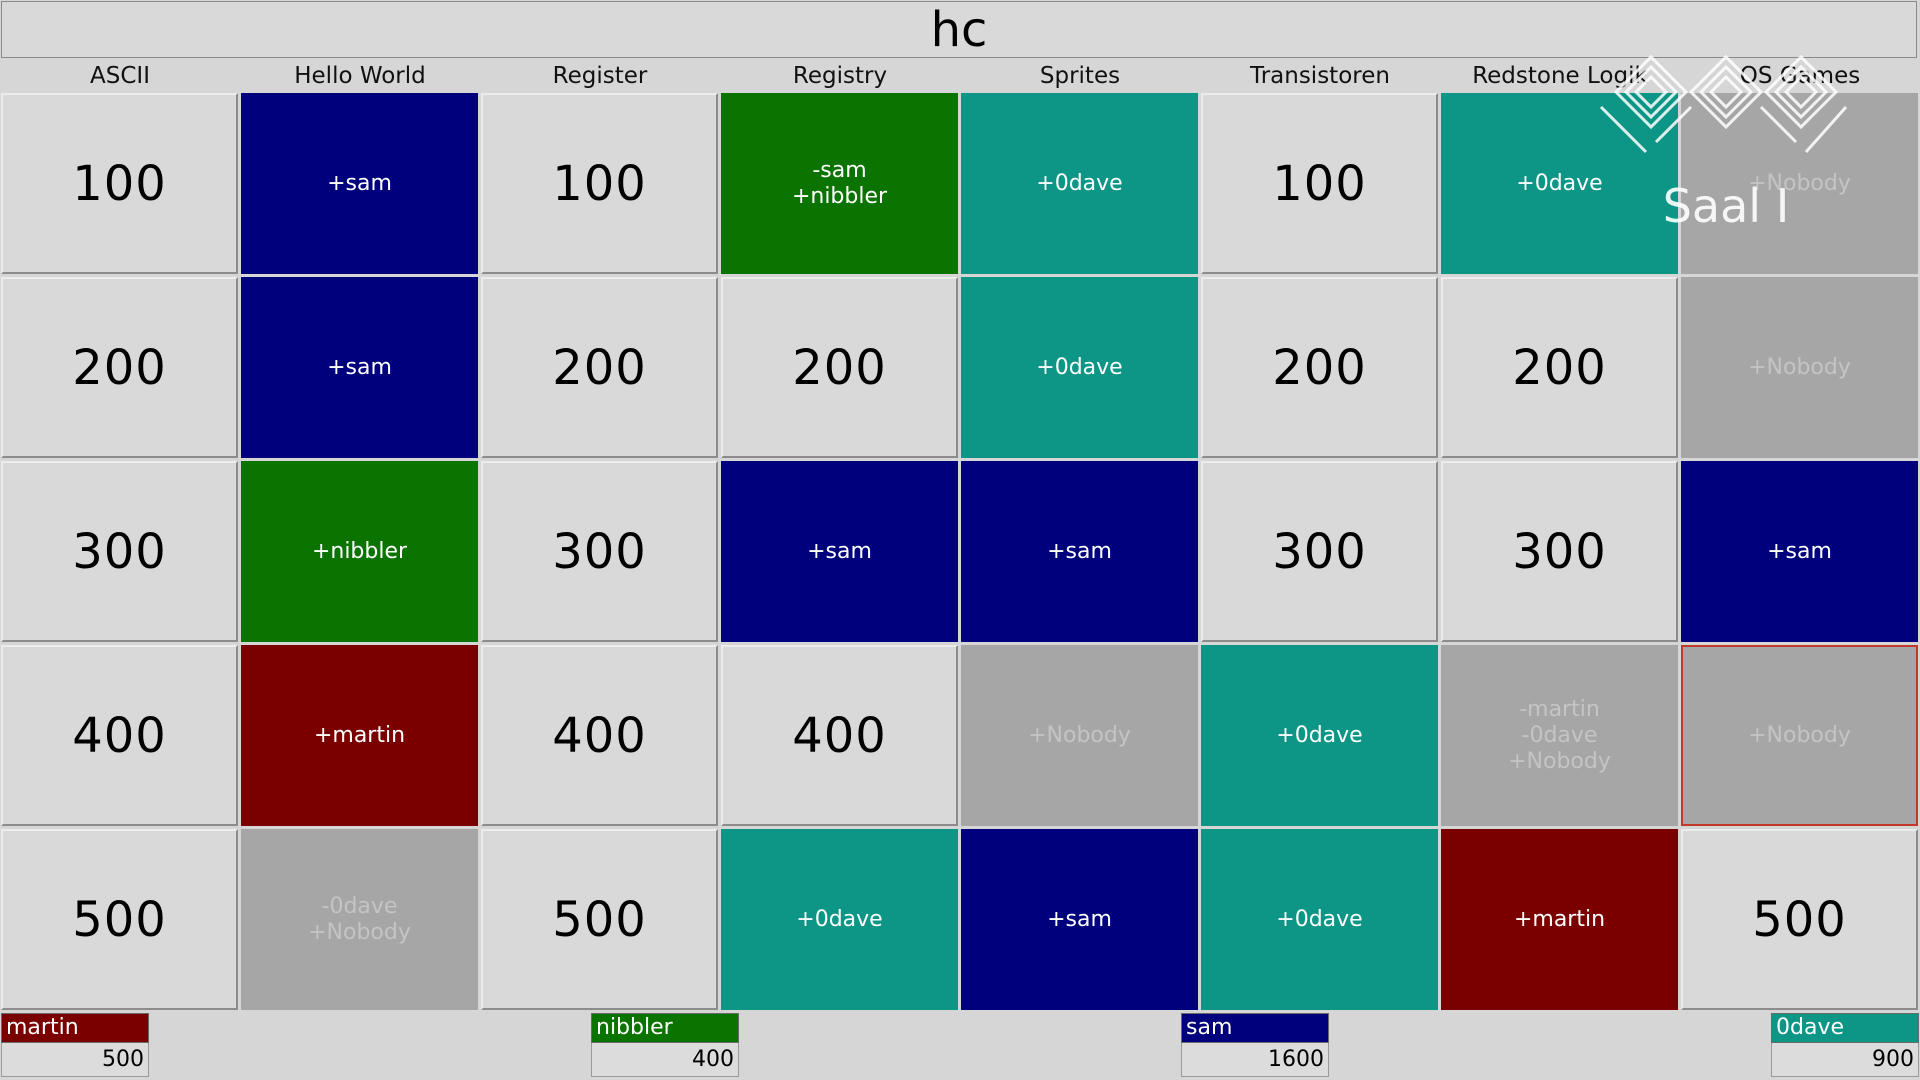  I want to click on player-score-box: 0dave 900, so click(1845, 1046).